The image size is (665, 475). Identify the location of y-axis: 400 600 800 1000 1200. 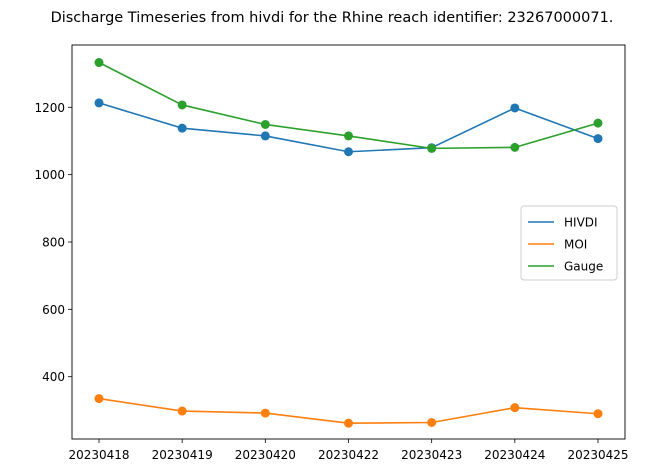
(53, 242).